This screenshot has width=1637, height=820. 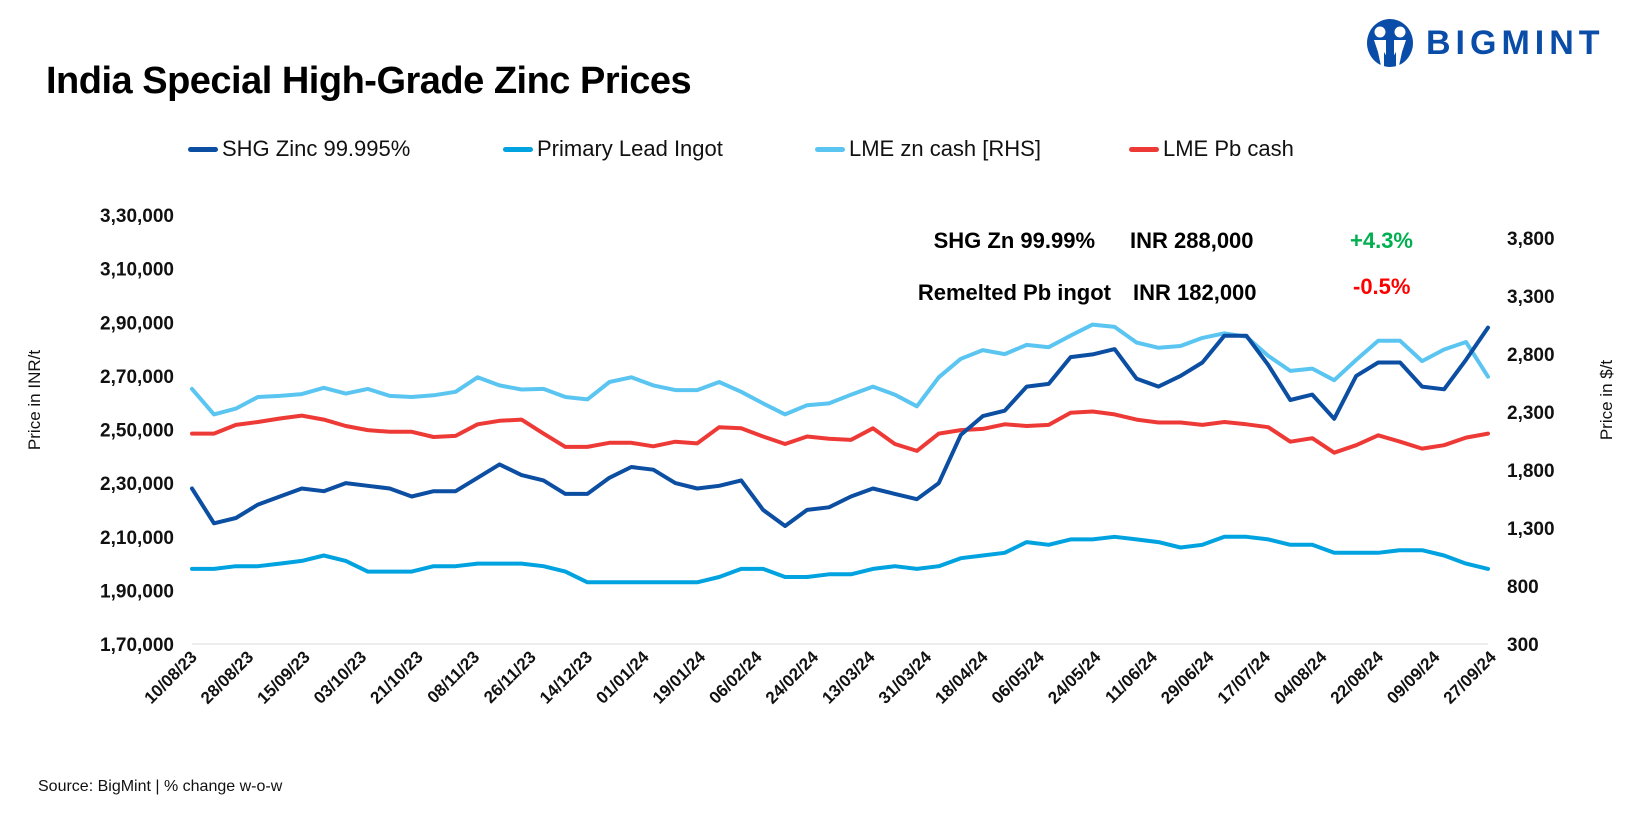 I want to click on y-axis-title: Price in INR/t, so click(x=34, y=400).